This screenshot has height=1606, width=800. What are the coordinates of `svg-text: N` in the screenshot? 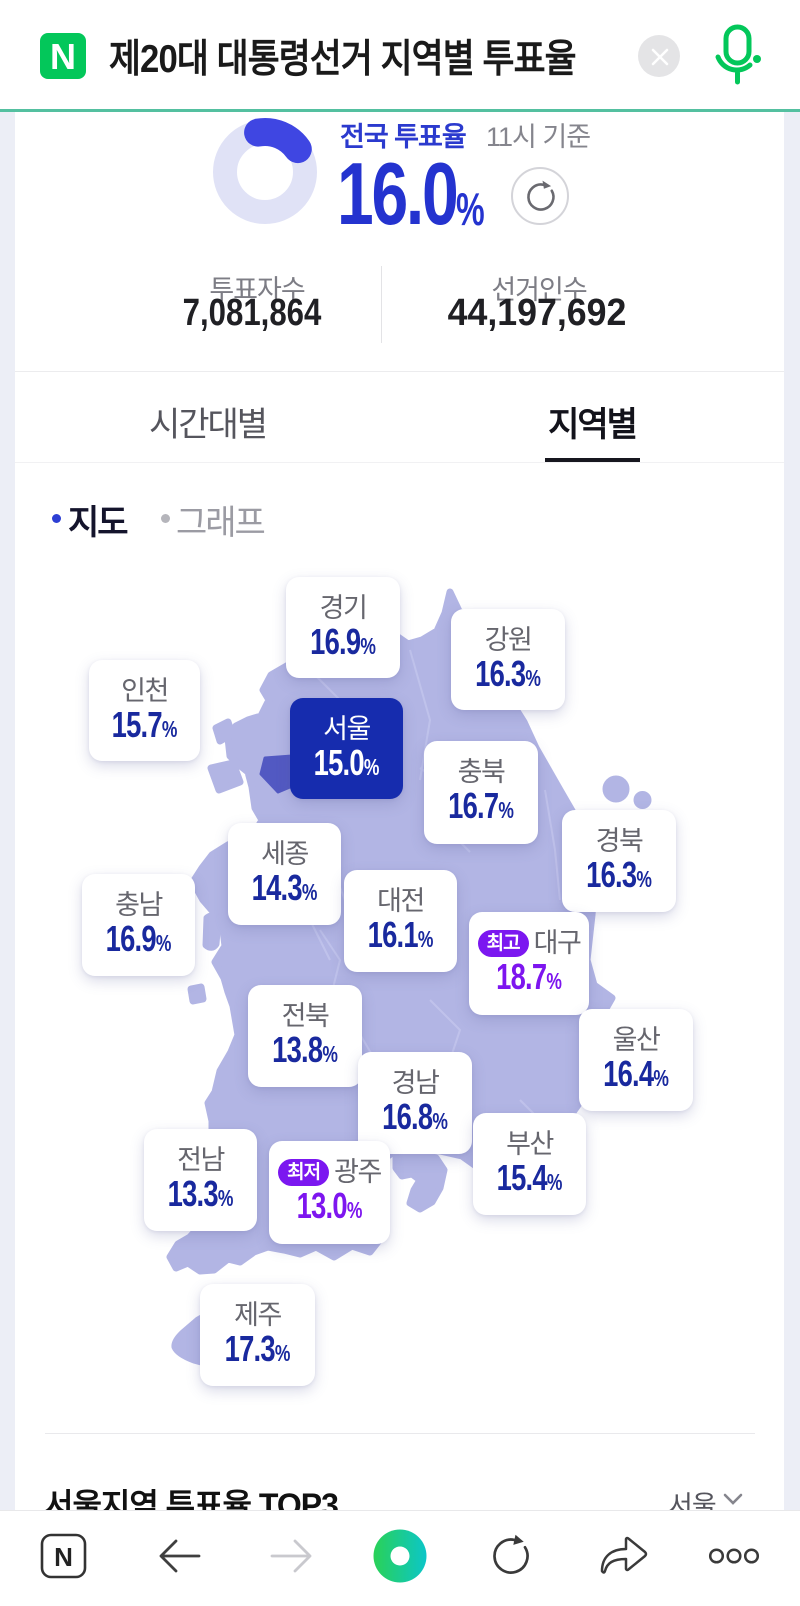 It's located at (63, 1557).